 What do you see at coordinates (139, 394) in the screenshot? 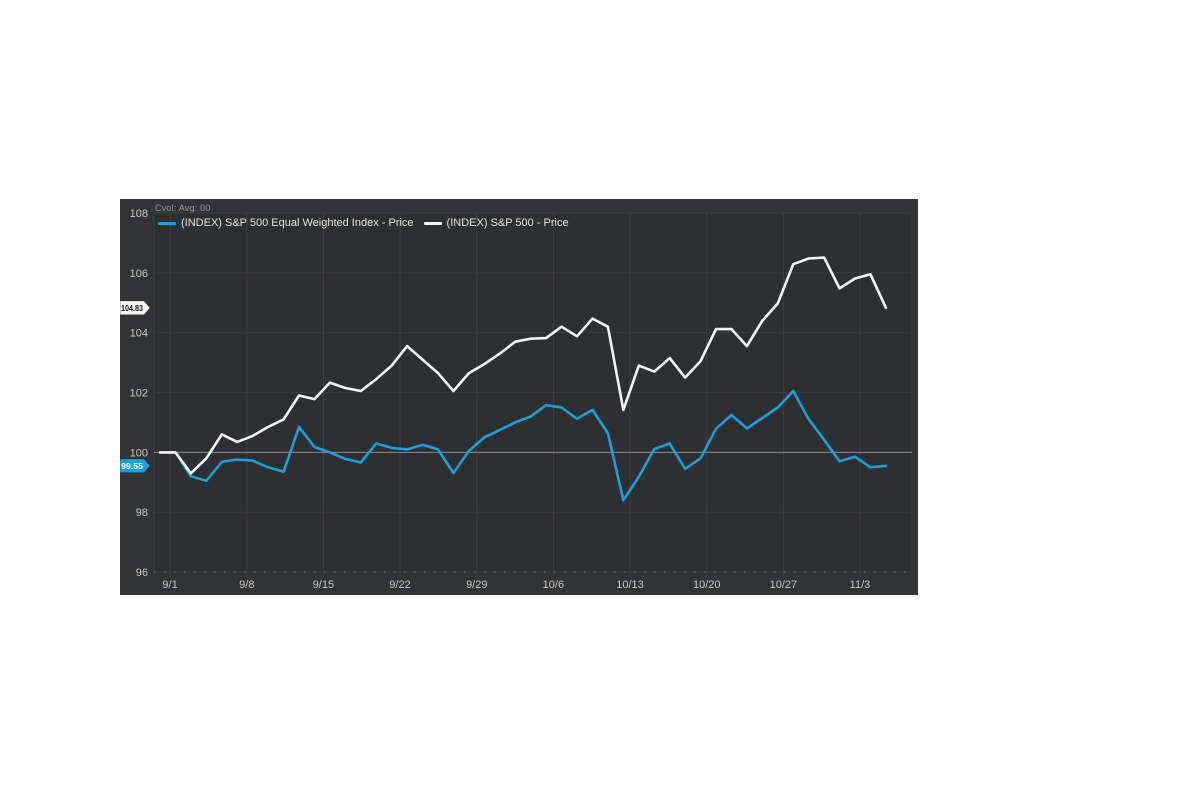
I see `y-axis-tick-label: 102` at bounding box center [139, 394].